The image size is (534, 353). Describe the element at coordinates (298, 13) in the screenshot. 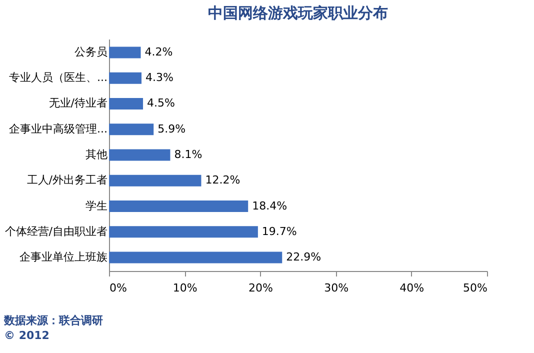

I see `chart-title: 中国网络游戏玩家职业分布` at that location.